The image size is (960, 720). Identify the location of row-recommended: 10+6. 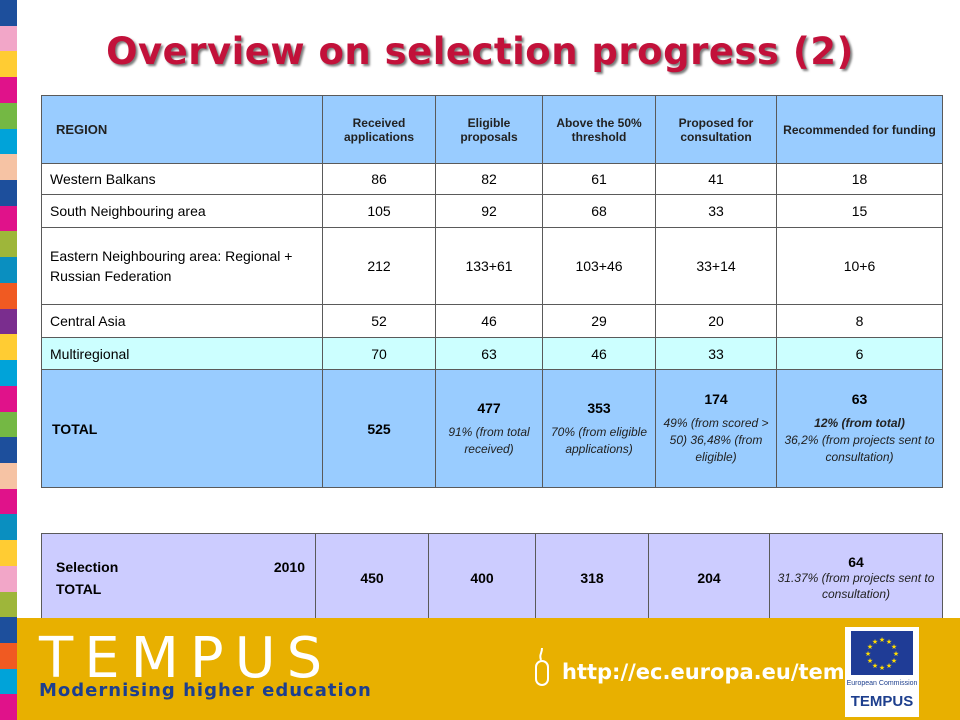
(859, 266).